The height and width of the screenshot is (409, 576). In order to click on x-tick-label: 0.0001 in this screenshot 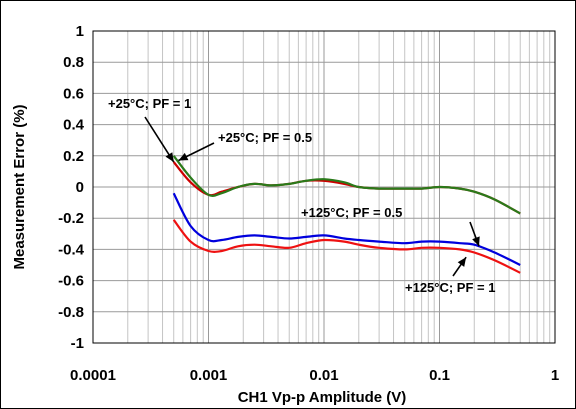, I will do `click(93, 375)`.